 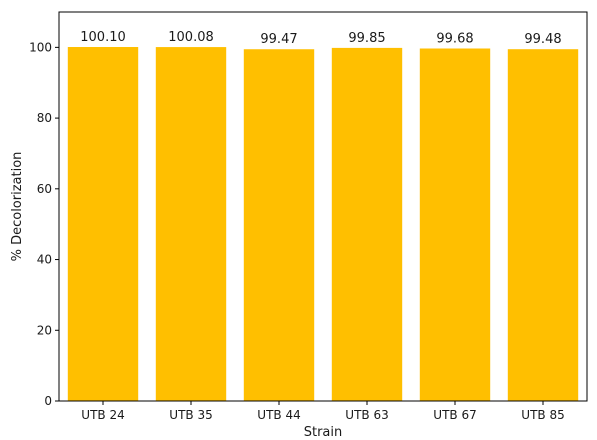 What do you see at coordinates (323, 432) in the screenshot?
I see `x-axis-title: Strain` at bounding box center [323, 432].